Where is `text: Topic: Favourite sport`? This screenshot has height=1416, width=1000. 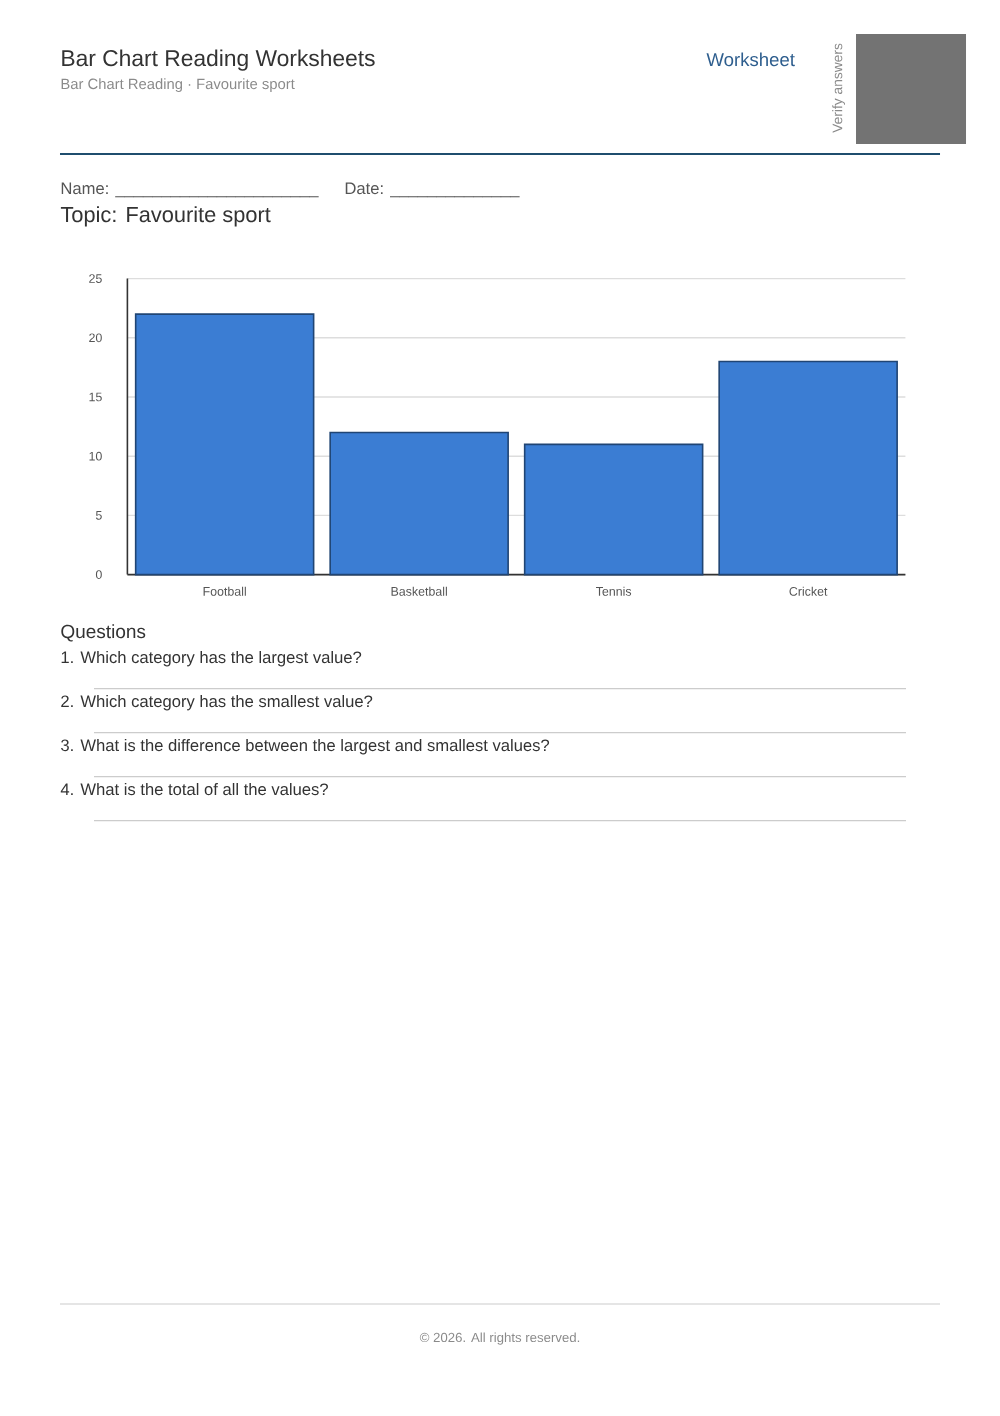 text: Topic: Favourite sport is located at coordinates (165, 216).